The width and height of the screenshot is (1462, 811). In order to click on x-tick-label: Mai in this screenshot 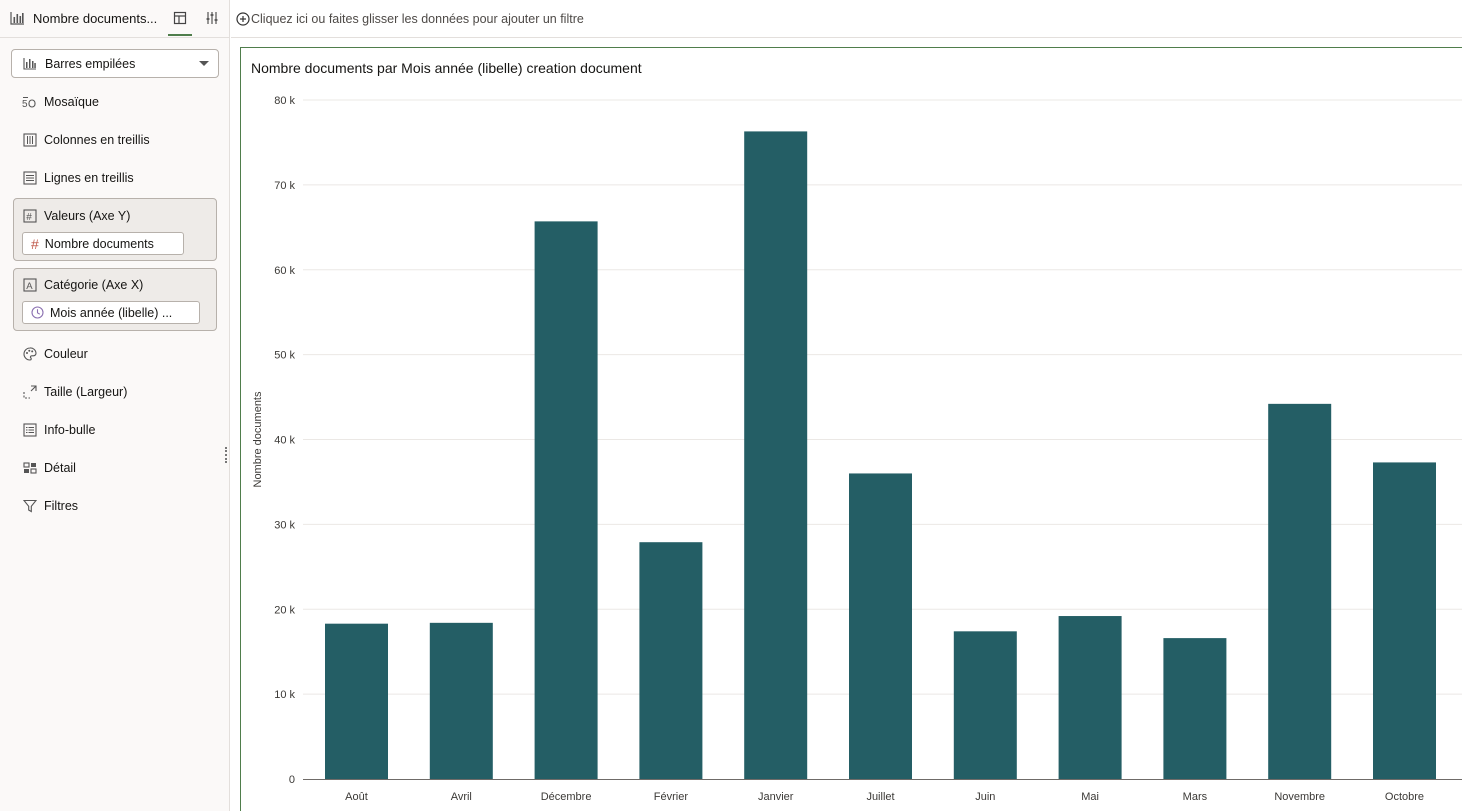, I will do `click(1090, 797)`.